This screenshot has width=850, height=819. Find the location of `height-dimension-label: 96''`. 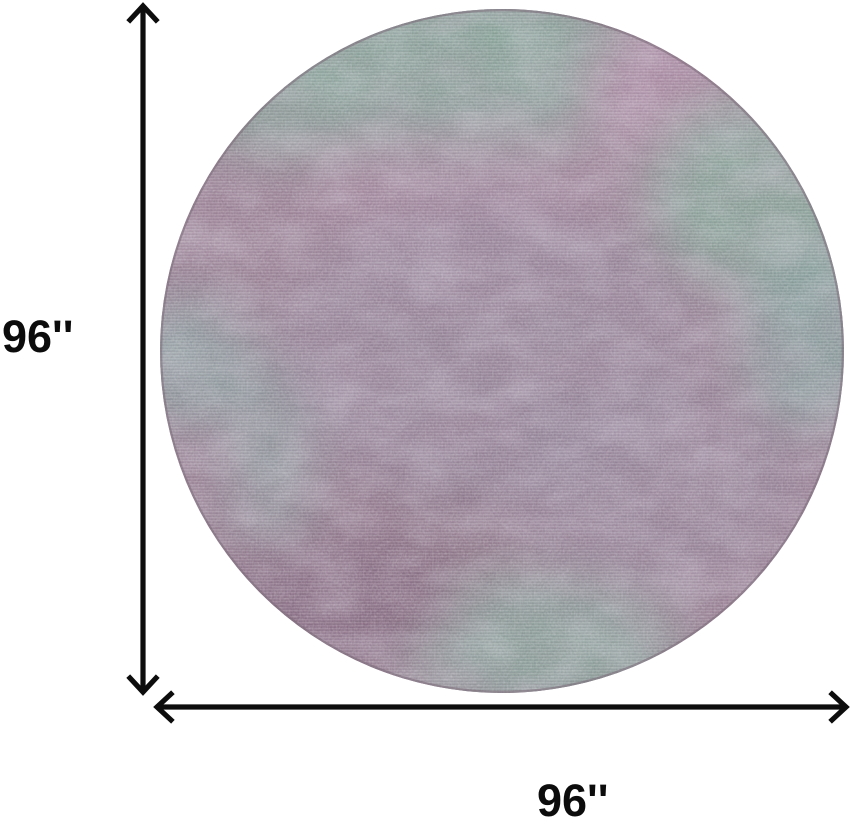

height-dimension-label: 96'' is located at coordinates (38, 336).